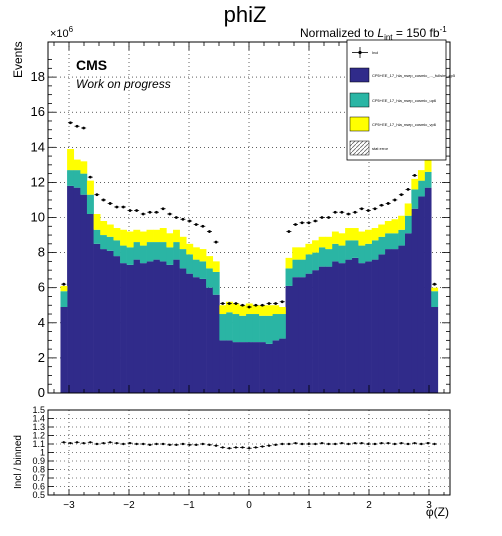 This screenshot has height=536, width=502. What do you see at coordinates (38, 436) in the screenshot?
I see `ratio-y-tick-label: 1.2` at bounding box center [38, 436].